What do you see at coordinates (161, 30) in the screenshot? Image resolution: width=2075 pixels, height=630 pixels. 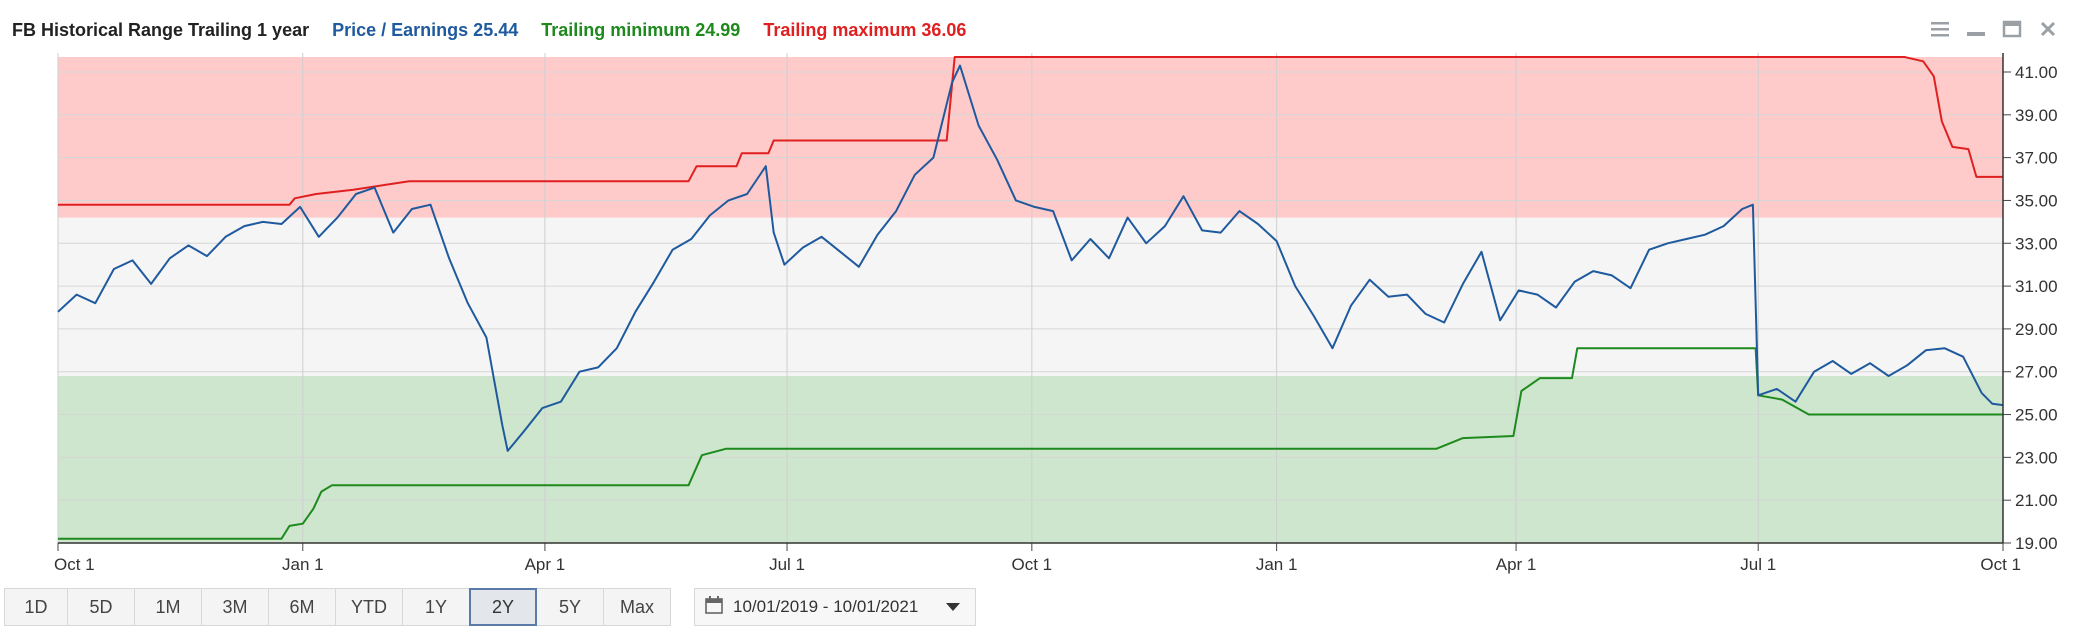 I see `legend-title: FB Historical Range Trailing 1 year` at bounding box center [161, 30].